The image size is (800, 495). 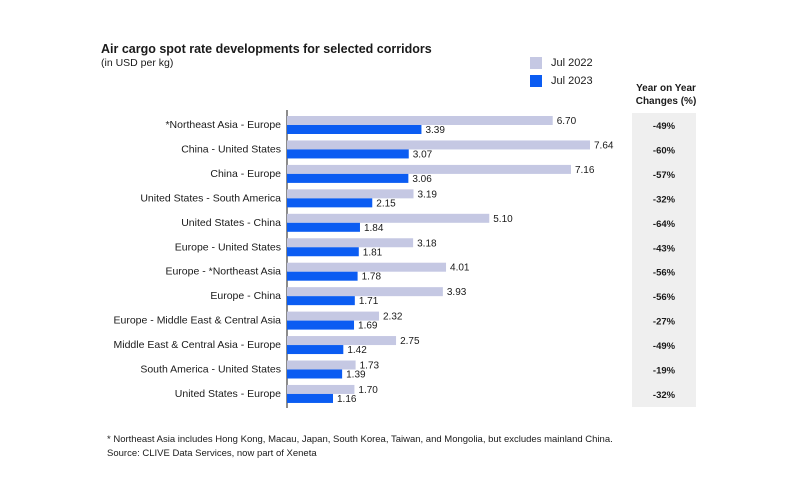 What do you see at coordinates (664, 260) in the screenshot?
I see `yoy-panel` at bounding box center [664, 260].